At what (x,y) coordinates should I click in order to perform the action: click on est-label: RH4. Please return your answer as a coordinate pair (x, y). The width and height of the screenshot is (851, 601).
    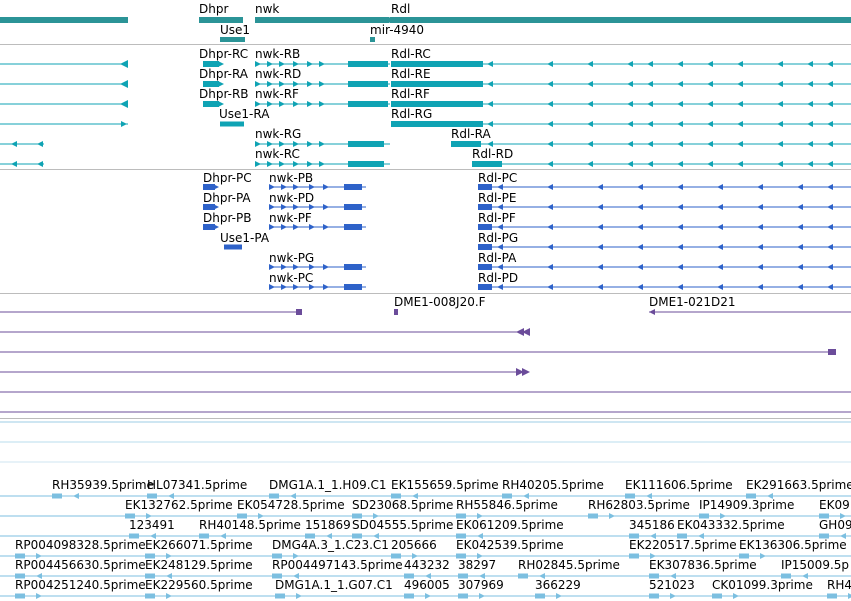
    Looking at the image, I should click on (839, 585).